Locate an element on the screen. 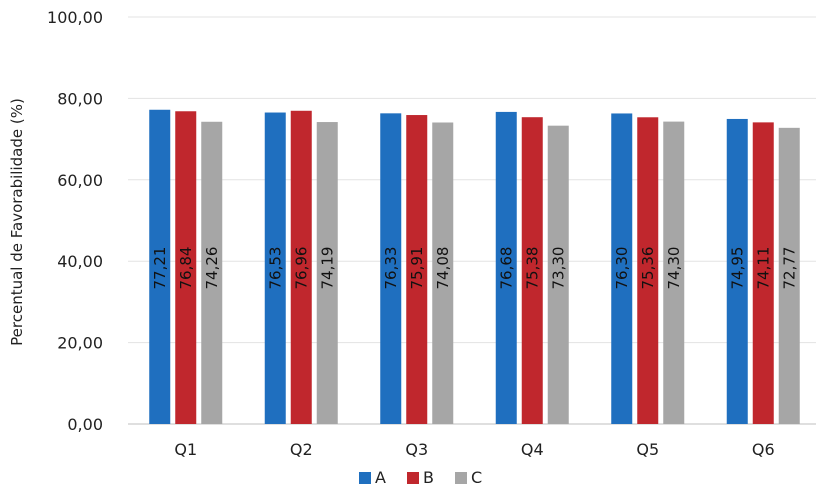  bar-c-q6 is located at coordinates (789, 275).